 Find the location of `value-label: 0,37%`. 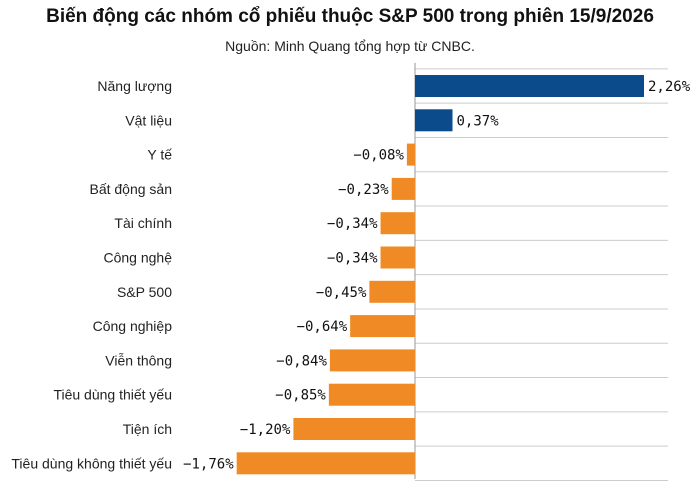

value-label: 0,37% is located at coordinates (477, 121).